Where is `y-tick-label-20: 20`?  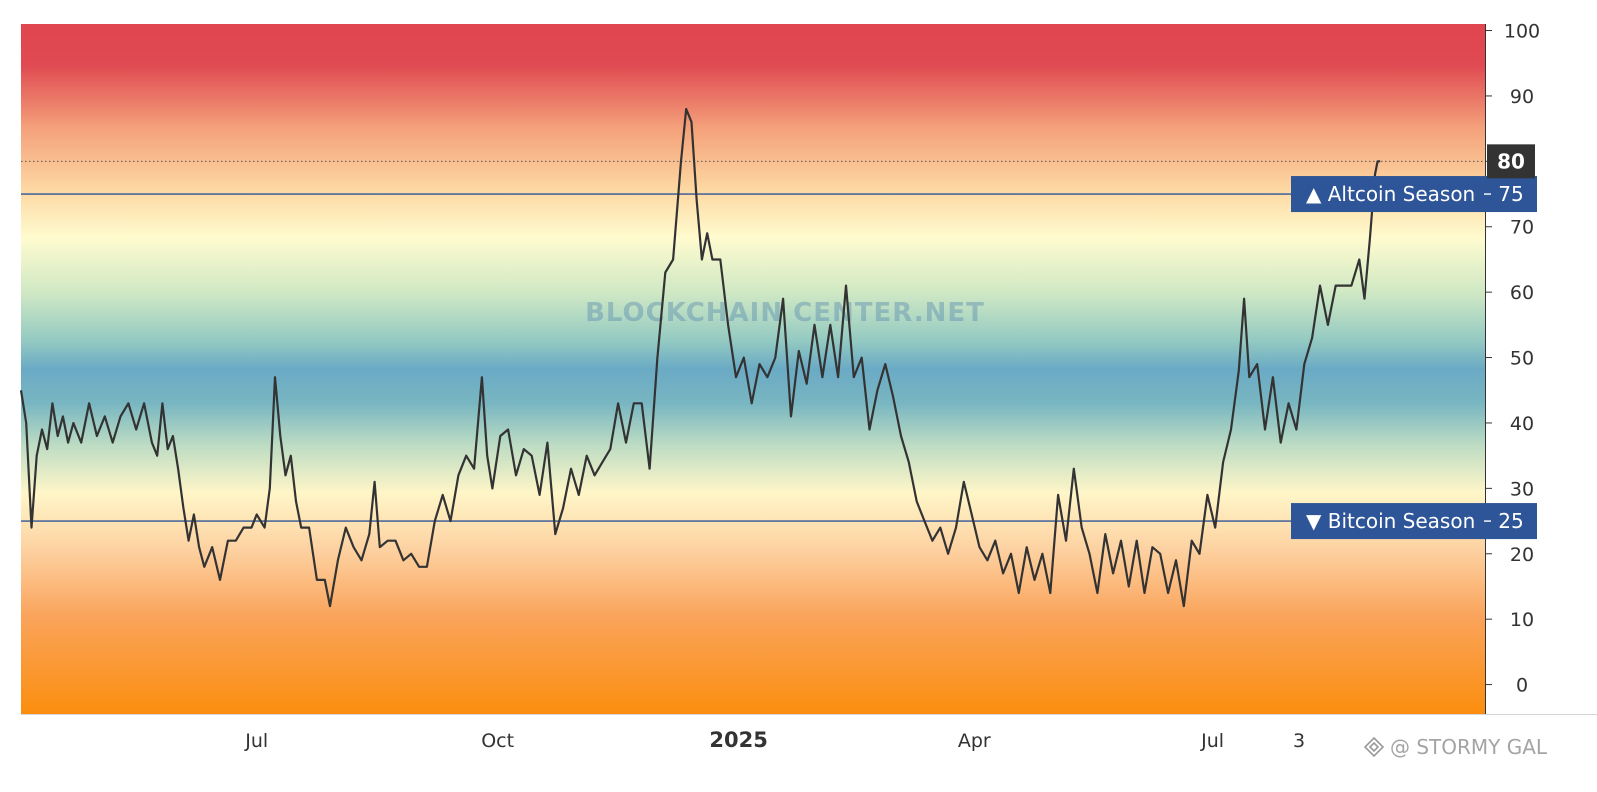
y-tick-label-20: 20 is located at coordinates (1522, 555).